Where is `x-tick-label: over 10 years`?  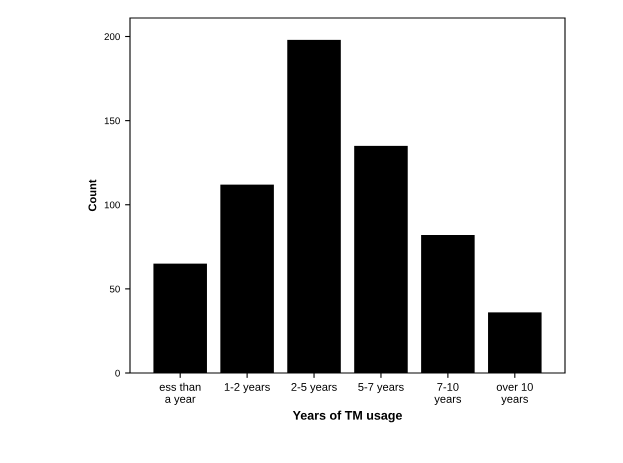
x-tick-label: over 10 years is located at coordinates (514, 394).